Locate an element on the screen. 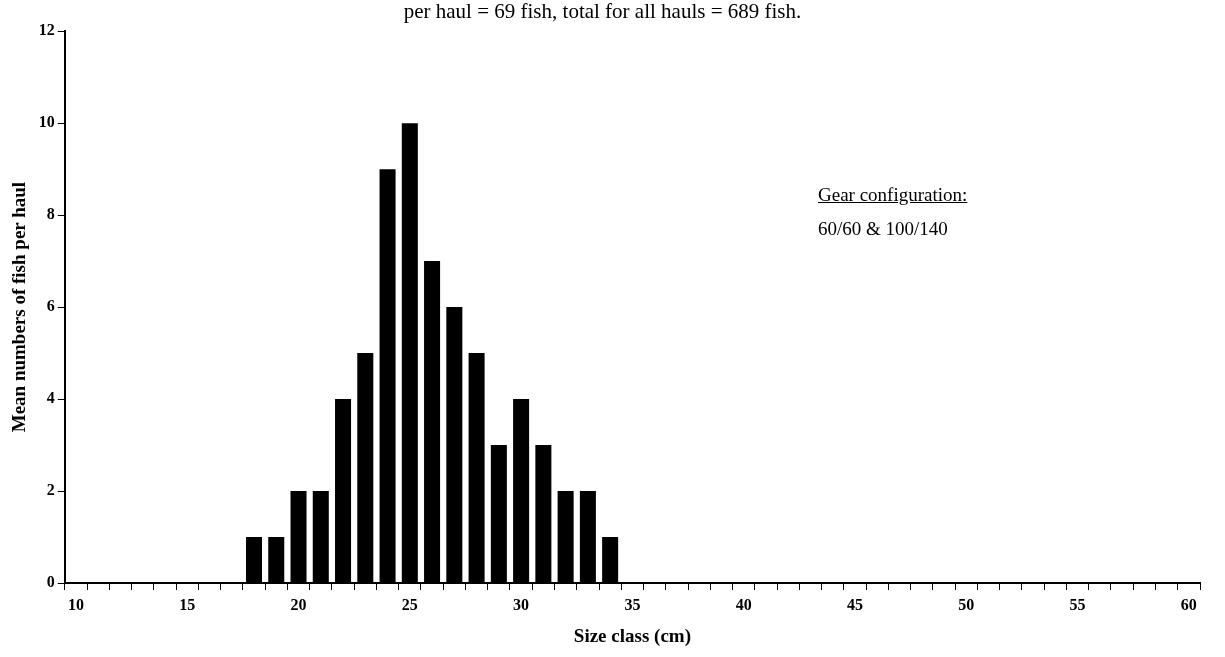  y-axis-title: Mean numbers of fish per haul is located at coordinates (19, 307).